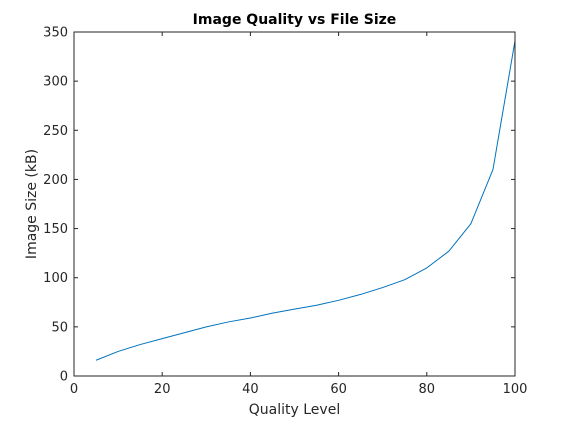 The width and height of the screenshot is (570, 427). I want to click on y-tick-label: 100, so click(55, 278).